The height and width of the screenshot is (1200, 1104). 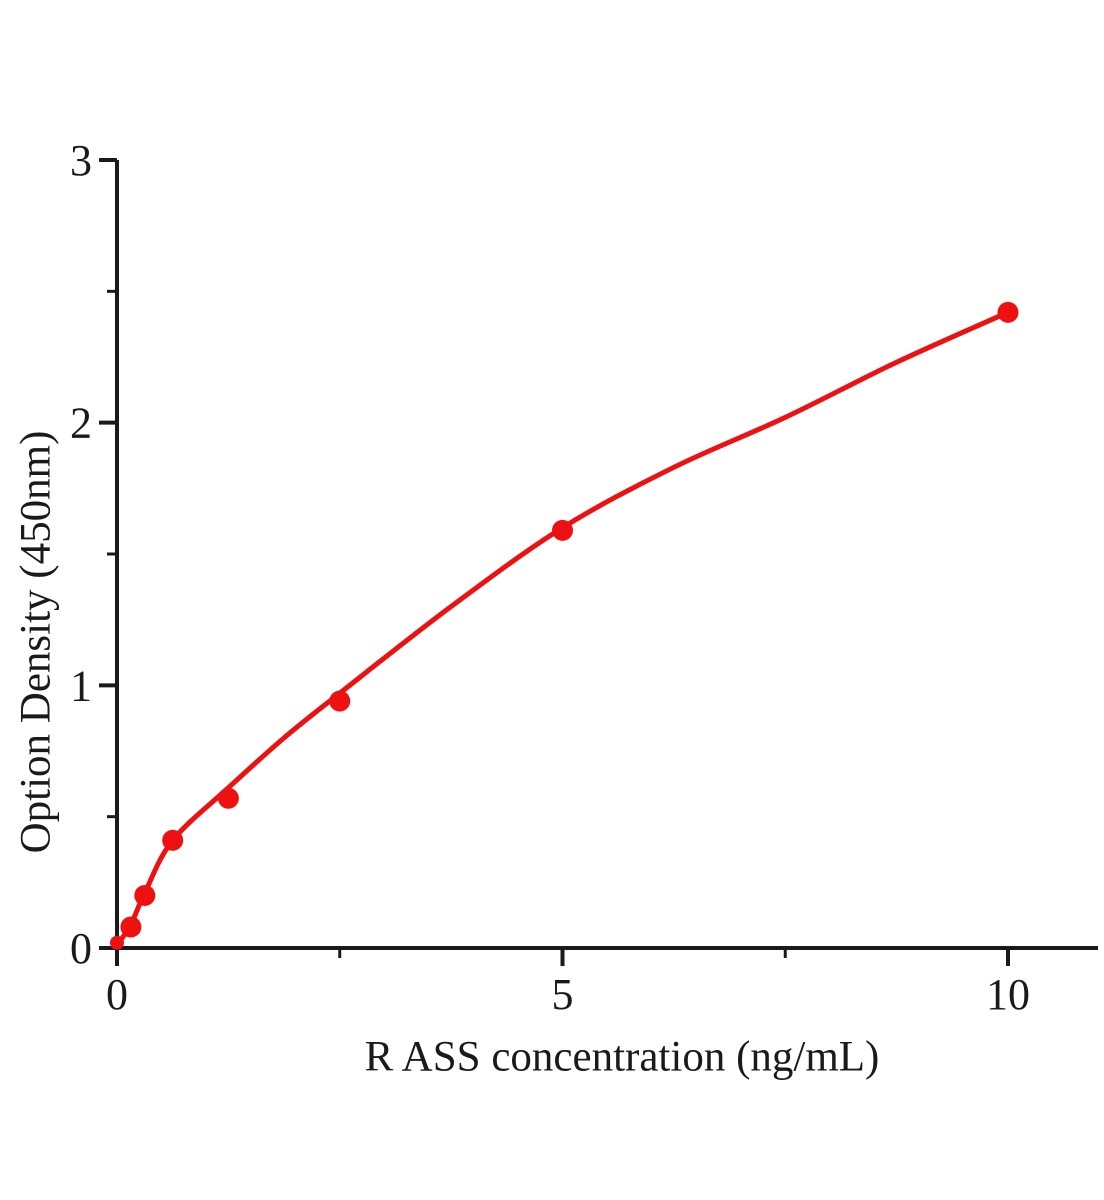 What do you see at coordinates (1008, 994) in the screenshot?
I see `x-tick-label: 10` at bounding box center [1008, 994].